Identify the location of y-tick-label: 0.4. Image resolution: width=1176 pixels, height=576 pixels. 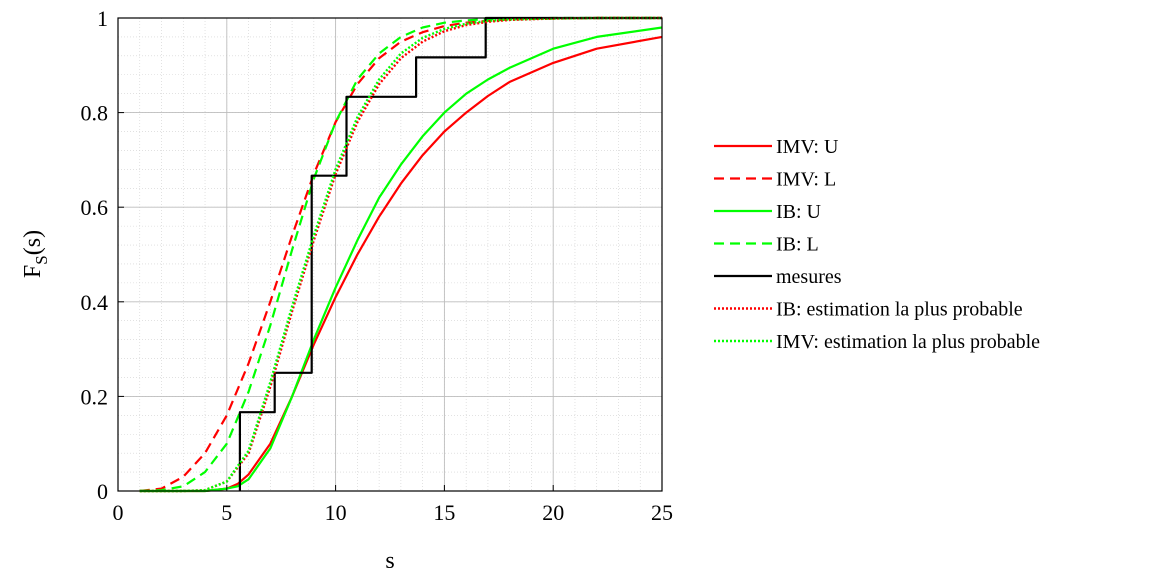
(95, 302).